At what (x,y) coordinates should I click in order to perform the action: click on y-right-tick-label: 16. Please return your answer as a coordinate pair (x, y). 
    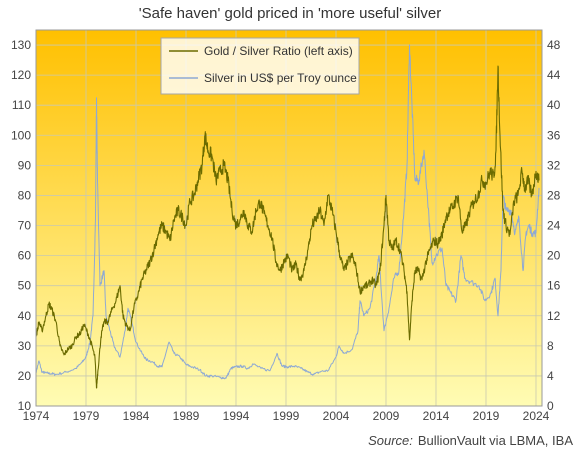
    Looking at the image, I should click on (554, 286).